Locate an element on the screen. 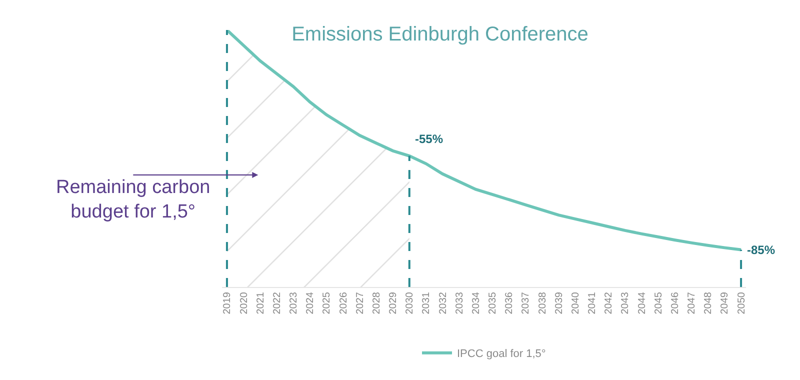 This screenshot has height=380, width=800. x-tick-label: 2036 is located at coordinates (510, 303).